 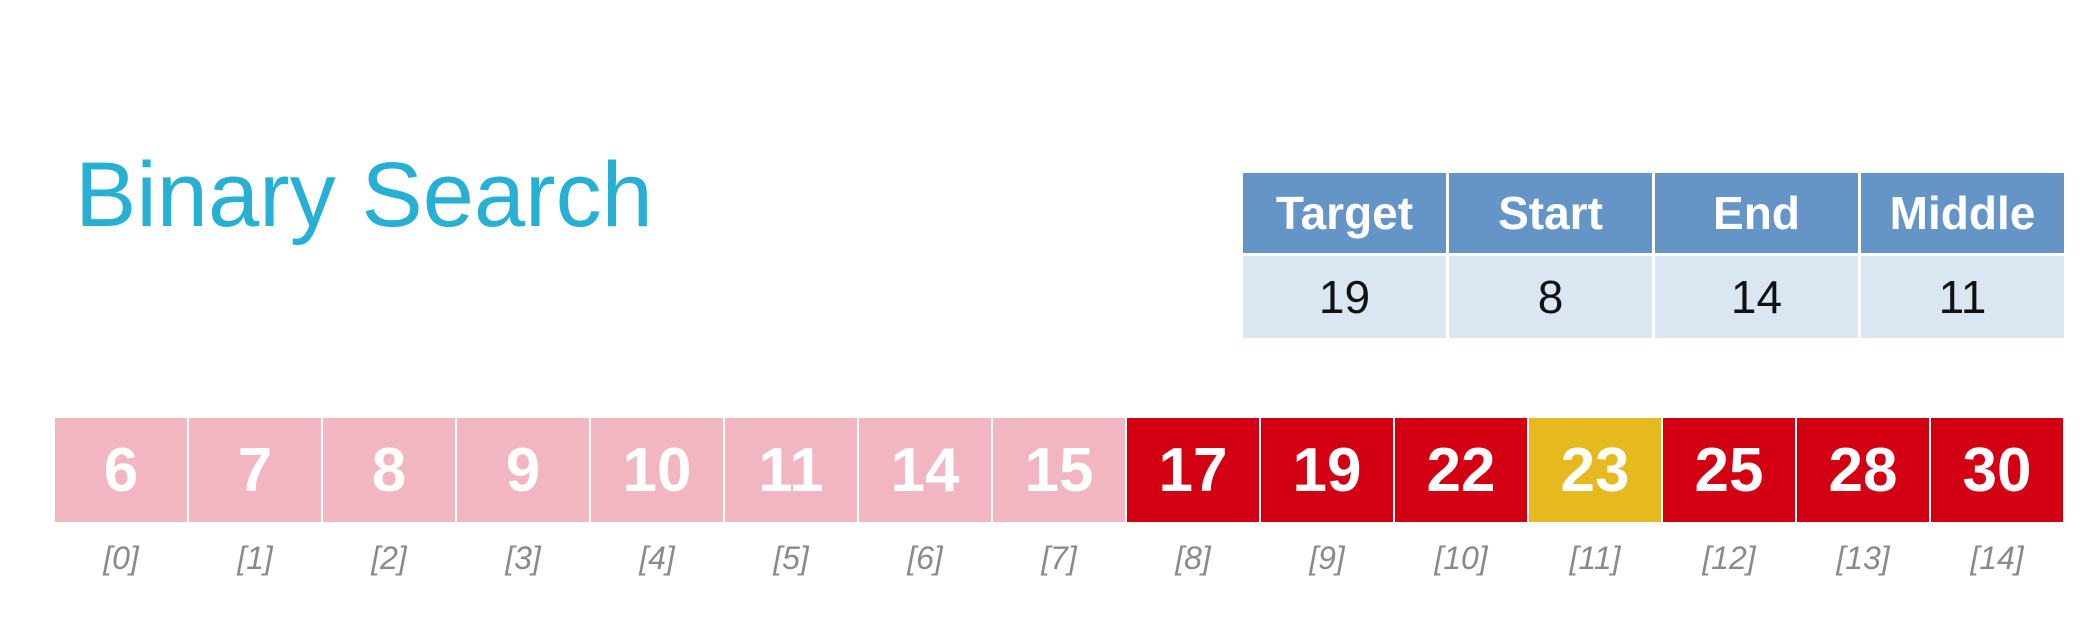 What do you see at coordinates (1997, 558) in the screenshot?
I see `array-index-14: [14]` at bounding box center [1997, 558].